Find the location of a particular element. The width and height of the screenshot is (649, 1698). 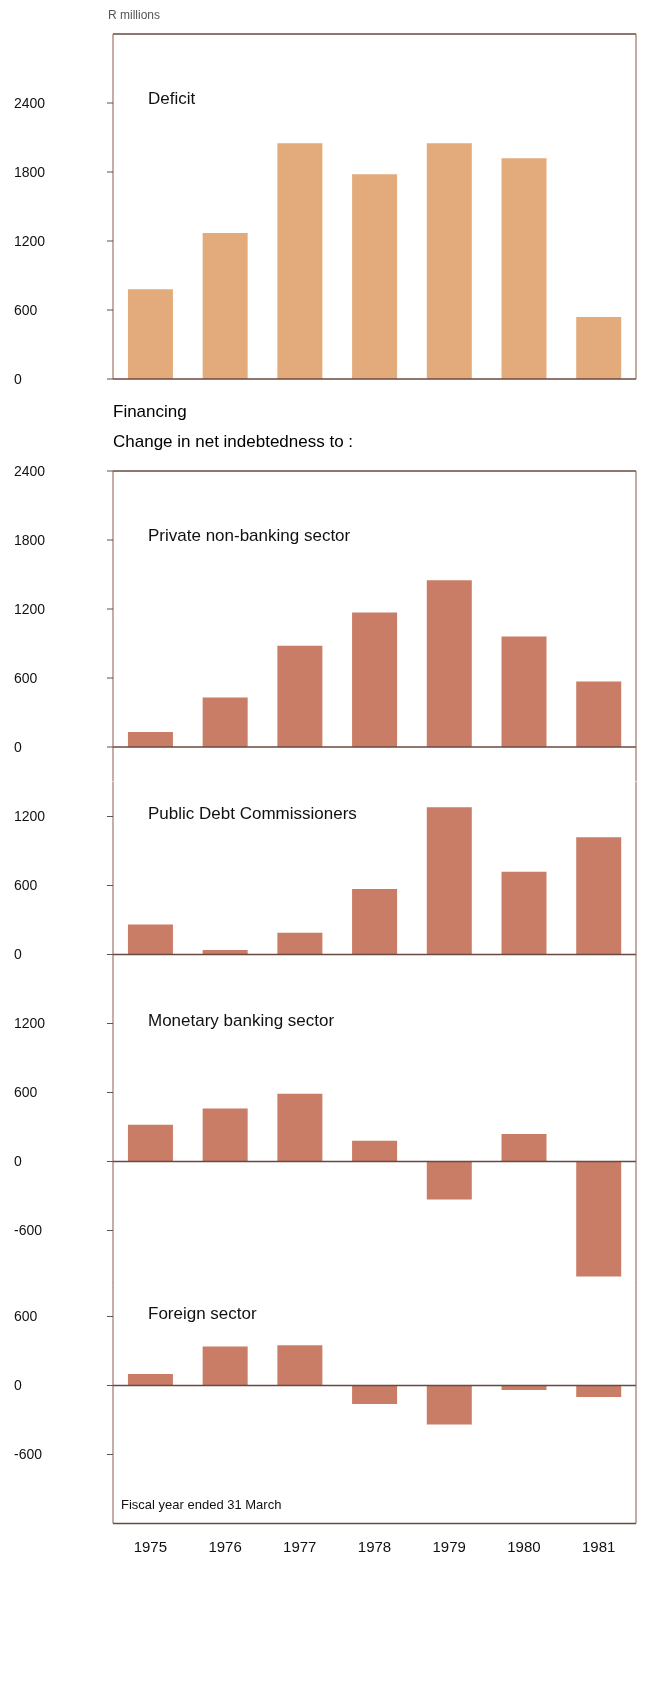

text: Private non-banking sector is located at coordinates (249, 536).